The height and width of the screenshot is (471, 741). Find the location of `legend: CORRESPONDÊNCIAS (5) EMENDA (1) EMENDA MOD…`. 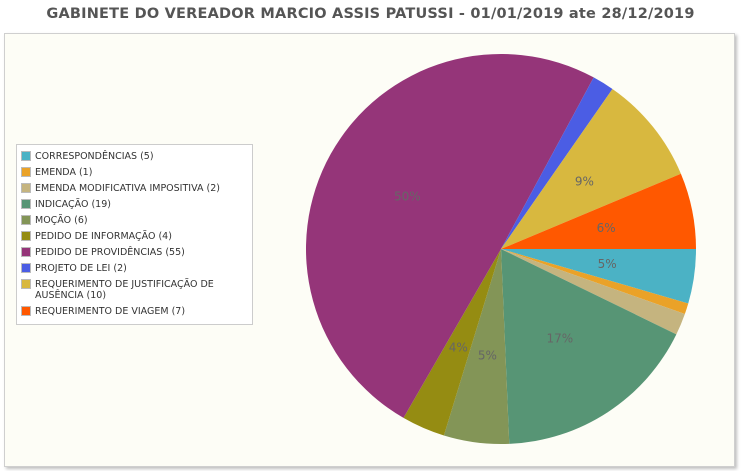

legend: CORRESPONDÊNCIAS (5) EMENDA (1) EMENDA MOD… is located at coordinates (134, 234).